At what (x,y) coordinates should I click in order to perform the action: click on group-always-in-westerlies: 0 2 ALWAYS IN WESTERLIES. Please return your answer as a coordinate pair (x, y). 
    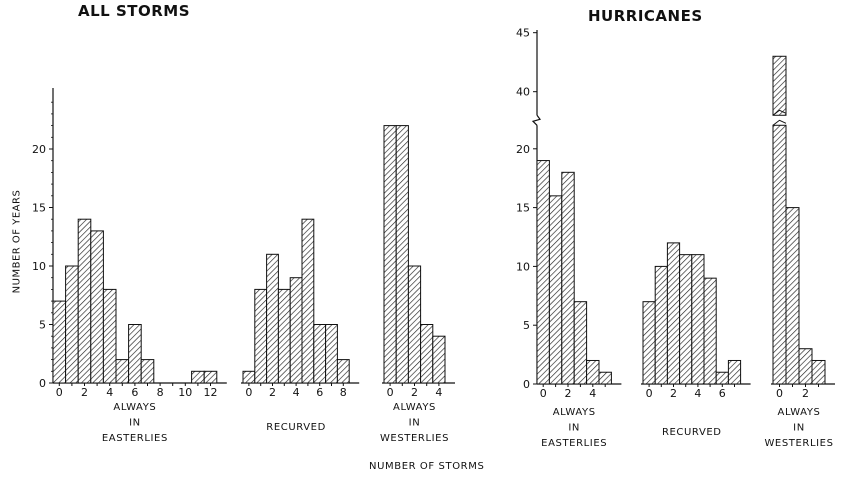
    Looking at the image, I should click on (799, 252).